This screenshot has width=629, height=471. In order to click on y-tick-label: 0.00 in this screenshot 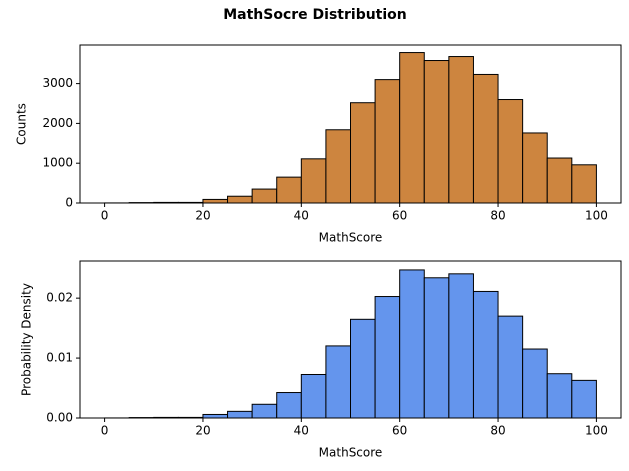, I will do `click(59, 418)`.